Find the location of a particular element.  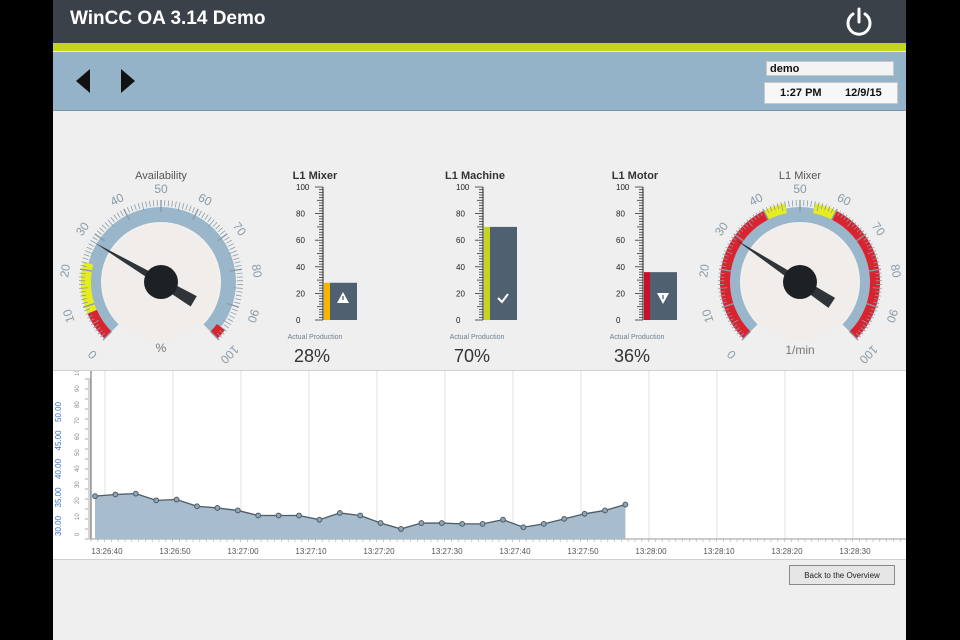

title-bar: WinCC OA 3.14 Demo is located at coordinates (479, 21).